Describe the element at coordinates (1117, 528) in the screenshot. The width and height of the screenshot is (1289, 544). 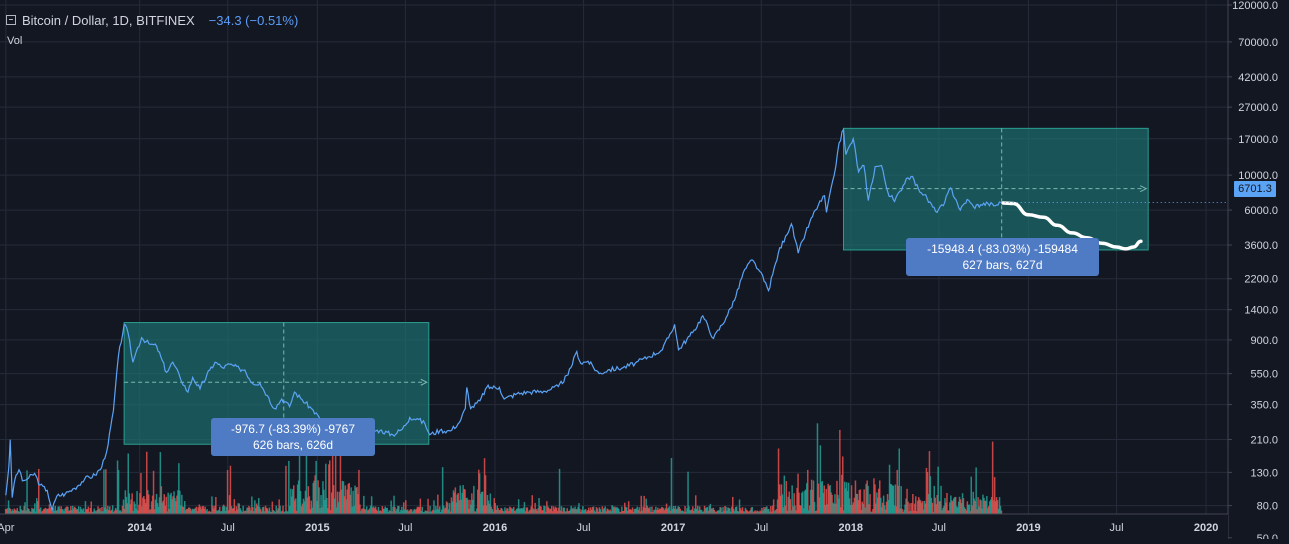
I see `x-tick-label-12: Jul` at that location.